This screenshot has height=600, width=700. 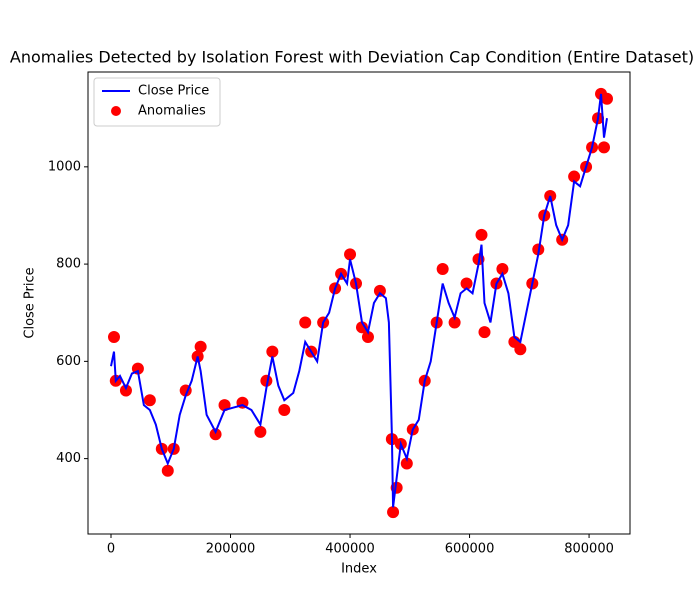 I want to click on x-tick-label: 200000, so click(x=231, y=549).